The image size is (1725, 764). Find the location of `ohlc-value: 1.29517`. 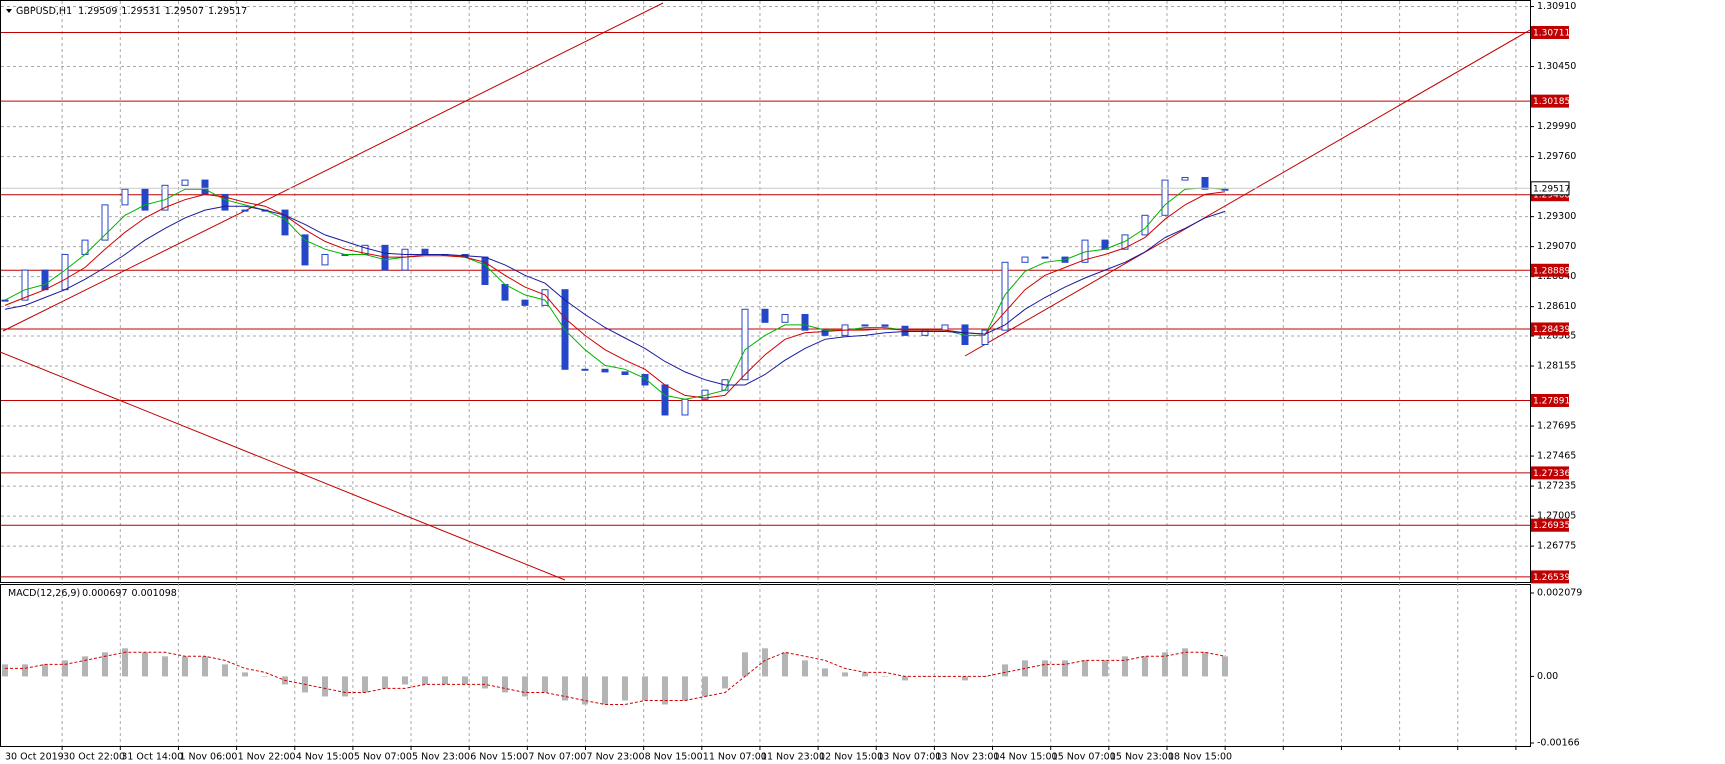

ohlc-value: 1.29517 is located at coordinates (227, 11).